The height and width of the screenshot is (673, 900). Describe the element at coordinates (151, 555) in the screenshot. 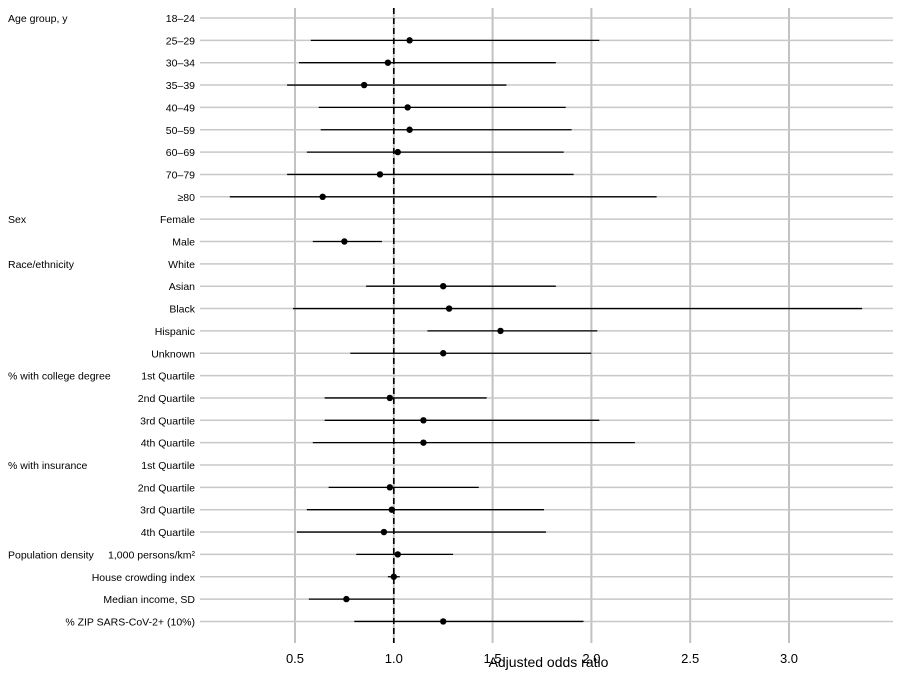

I see `row-label: 1,000 persons/km²` at that location.